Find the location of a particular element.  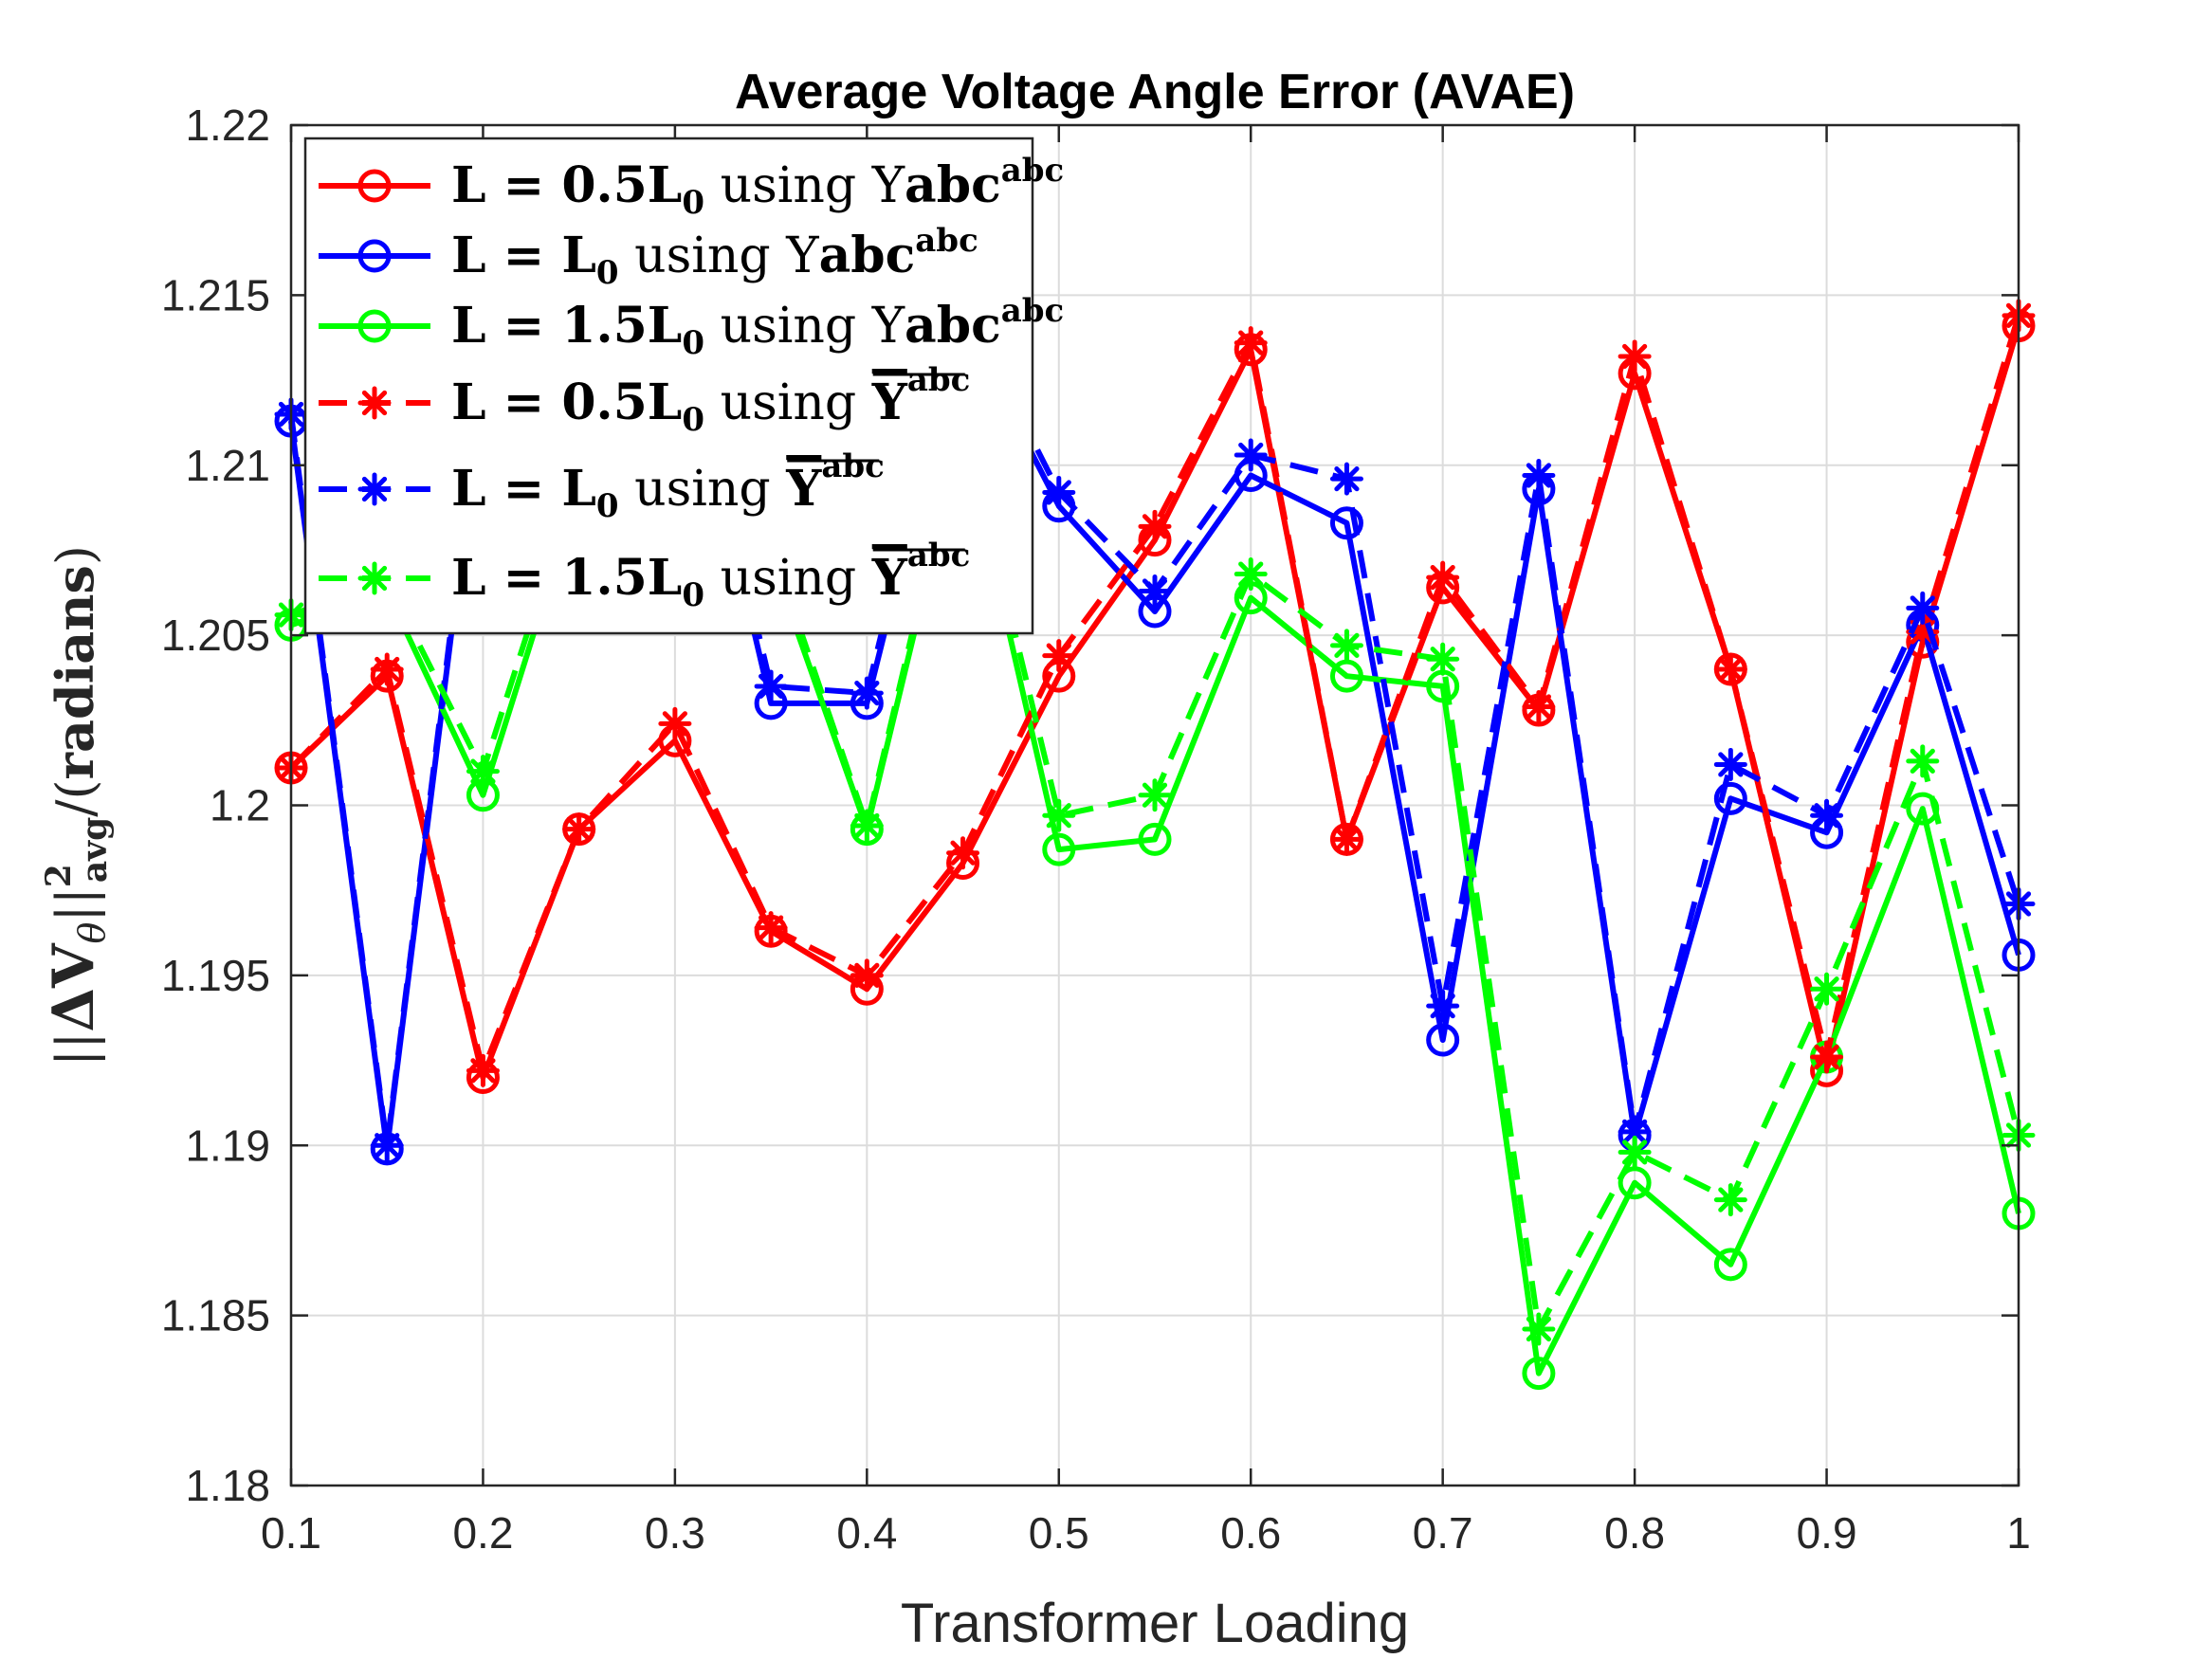

legend-label: L = L0 using Yabc is located at coordinates (668, 486).